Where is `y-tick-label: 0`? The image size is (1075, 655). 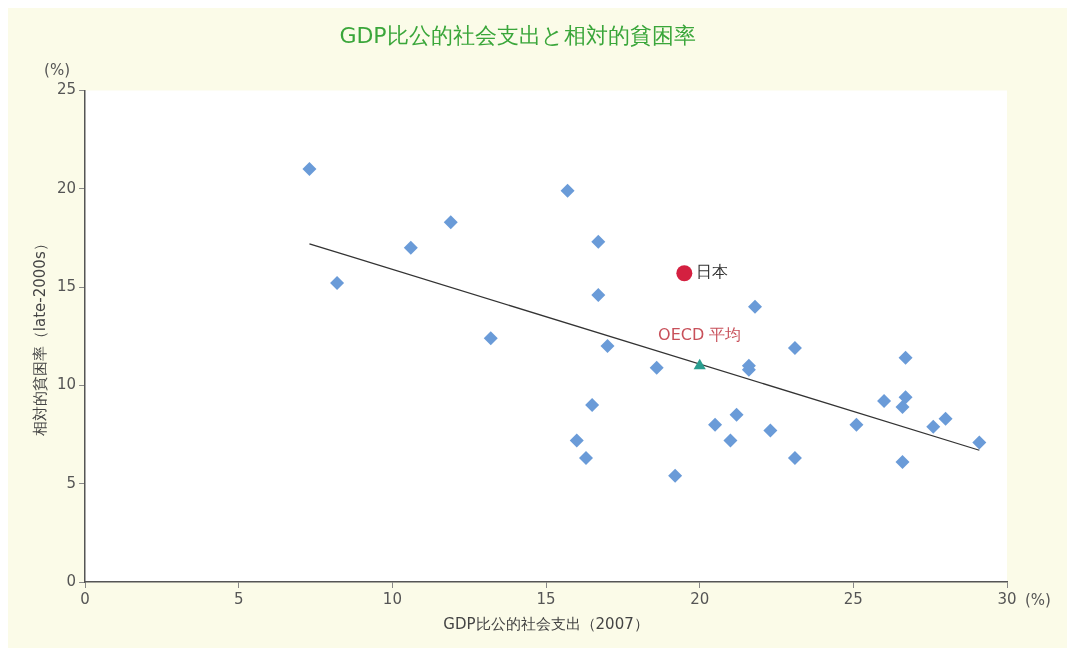 y-tick-label: 0 is located at coordinates (71, 580).